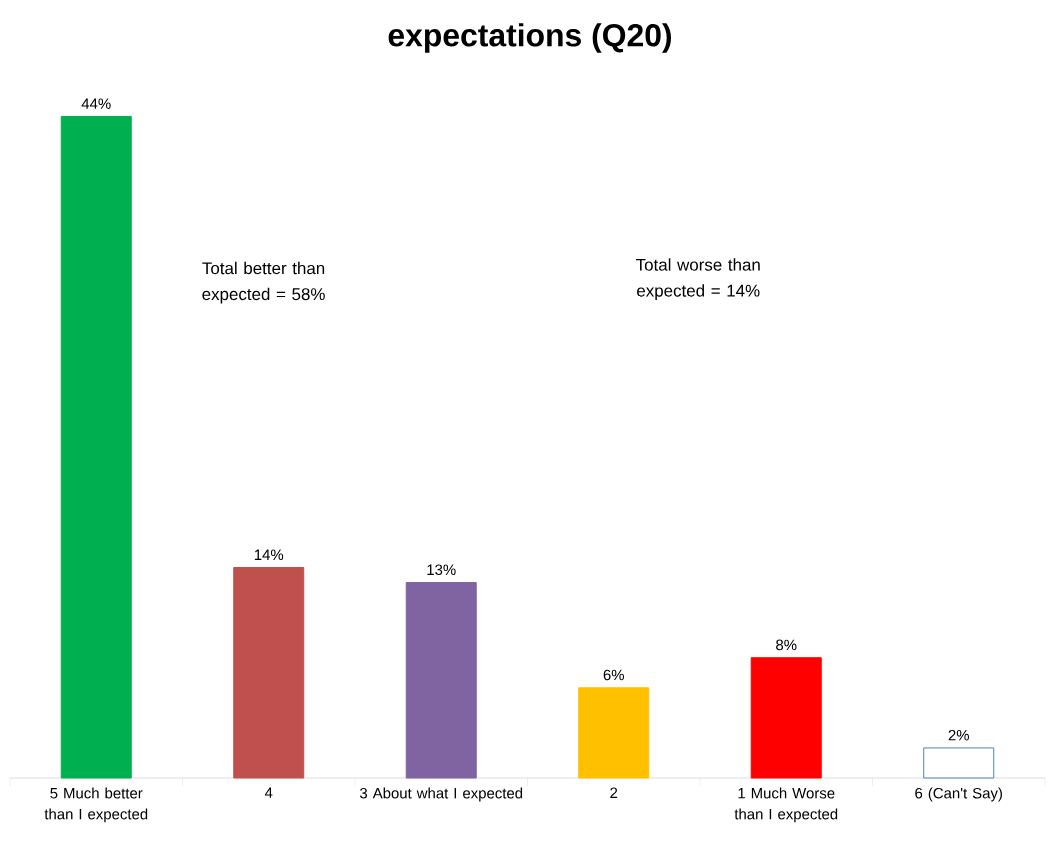 This screenshot has width=1049, height=868. Describe the element at coordinates (786, 805) in the screenshot. I see `x-tick-label: 1 Much Worse than I expected` at that location.